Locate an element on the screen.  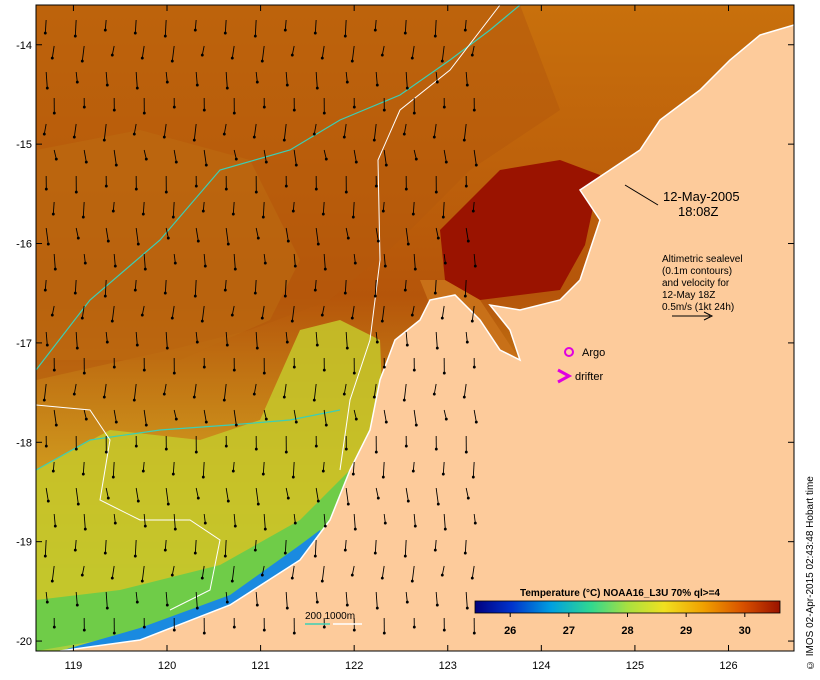
velocity-scale-arrow is located at coordinates (693, 316).